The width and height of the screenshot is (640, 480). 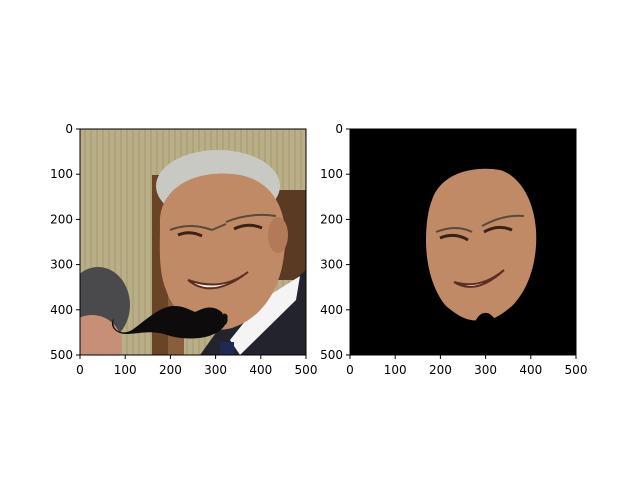 What do you see at coordinates (440, 370) in the screenshot?
I see `right-x-tick-label: 200` at bounding box center [440, 370].